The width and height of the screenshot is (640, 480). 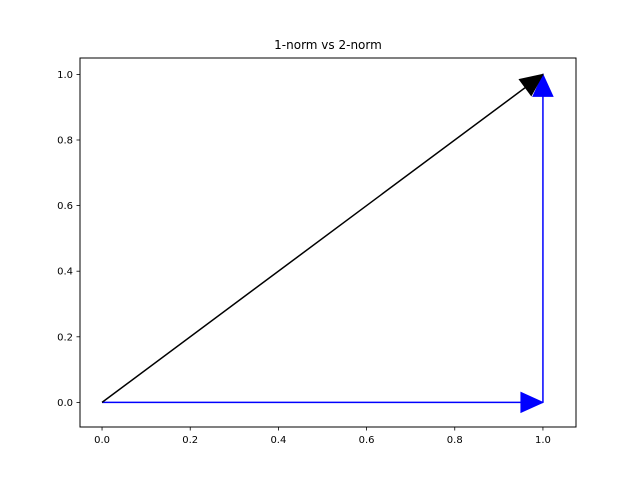 I want to click on y-tick-label: 0.6, so click(x=65, y=206).